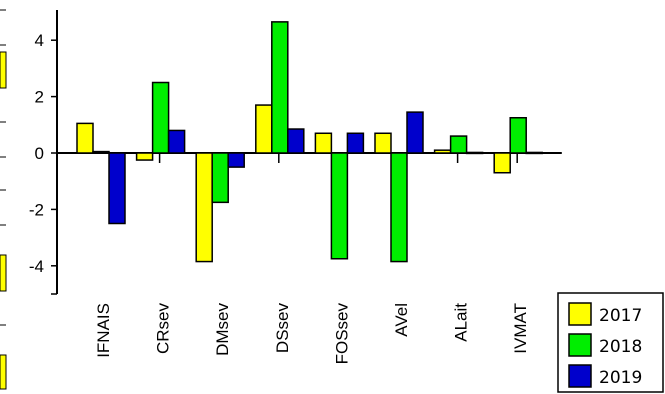  What do you see at coordinates (502, 163) in the screenshot?
I see `bar-2017-IVMAT` at bounding box center [502, 163].